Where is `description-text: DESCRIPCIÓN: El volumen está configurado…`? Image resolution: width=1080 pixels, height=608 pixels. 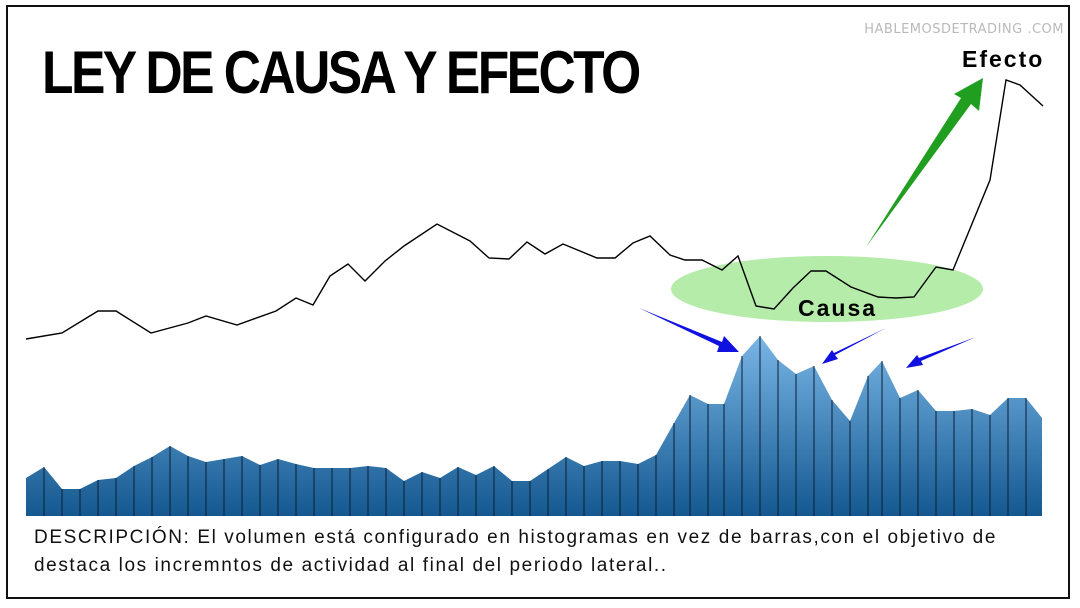 description-text: DESCRIPCIÓN: El volumen está configurado… is located at coordinates (516, 551).